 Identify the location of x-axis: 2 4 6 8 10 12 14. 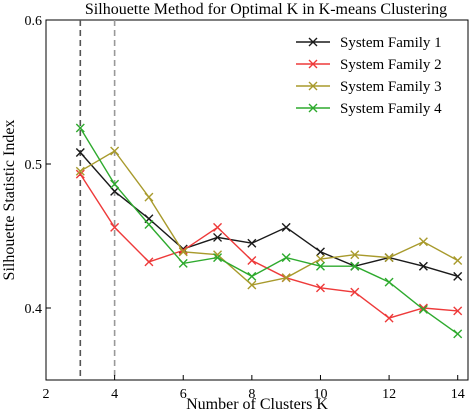
(254, 388).